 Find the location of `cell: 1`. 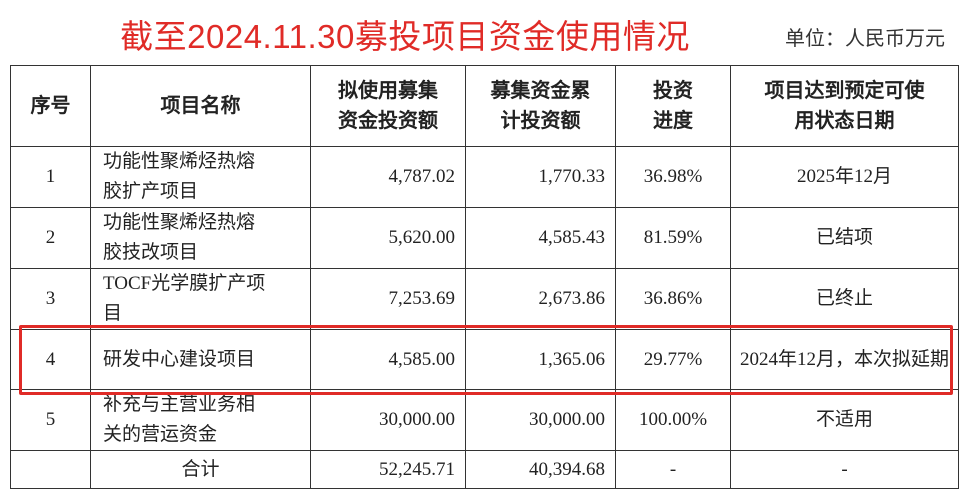

cell: 1 is located at coordinates (50, 177).